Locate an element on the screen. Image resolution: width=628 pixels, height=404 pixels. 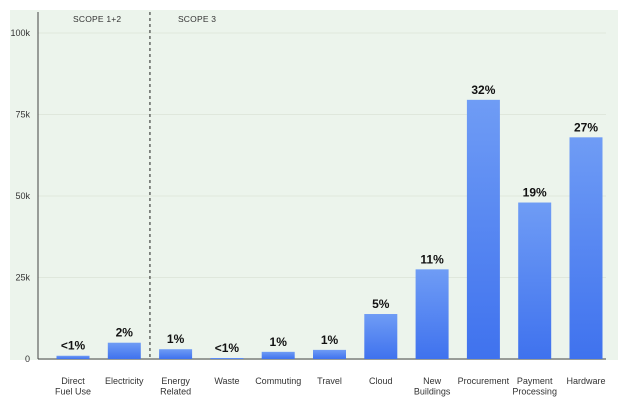
x-tick-label: Electricity is located at coordinates (124, 381).